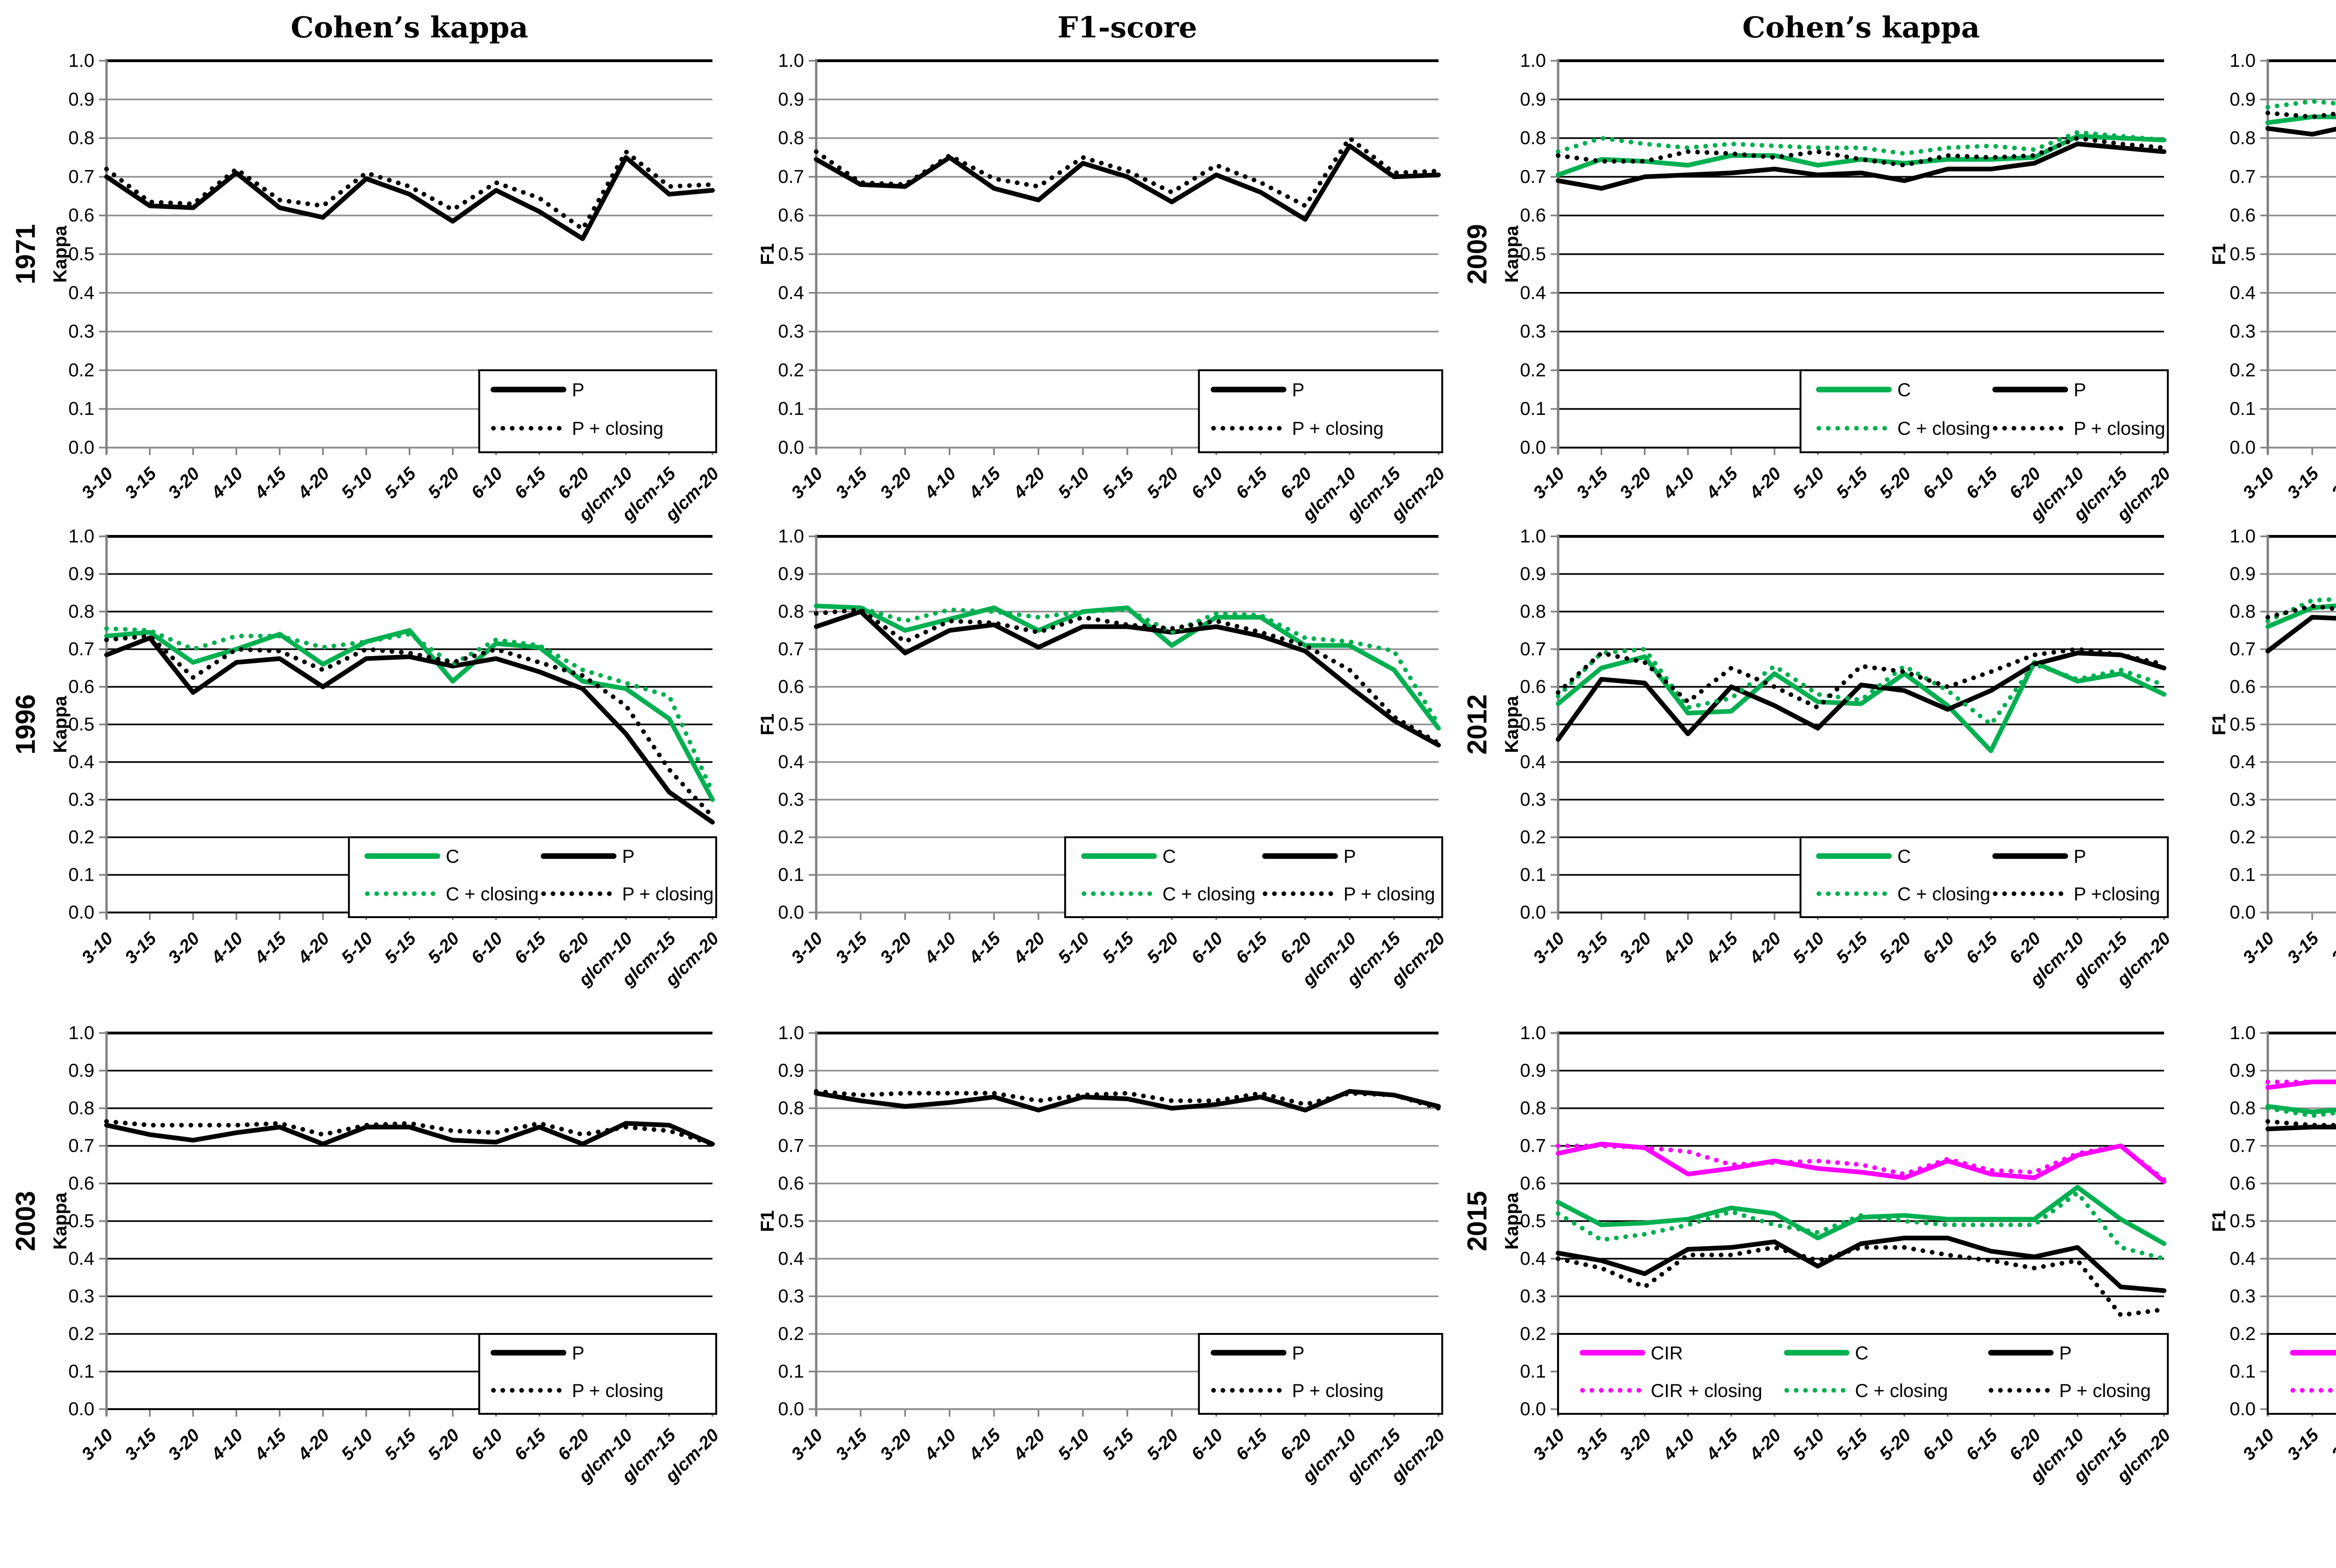  I want to click on series-line-CIR, so click(2300, 1085).